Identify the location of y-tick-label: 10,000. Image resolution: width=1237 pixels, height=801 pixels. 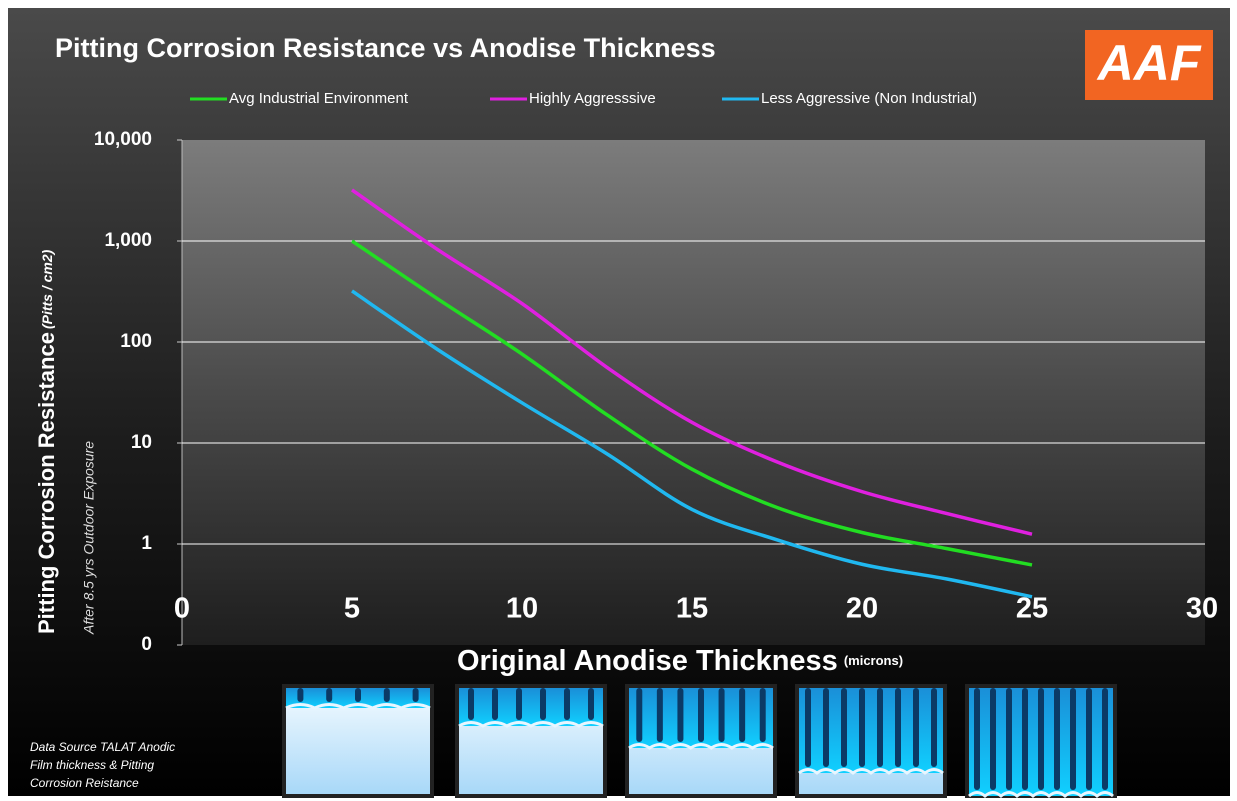
(123, 139).